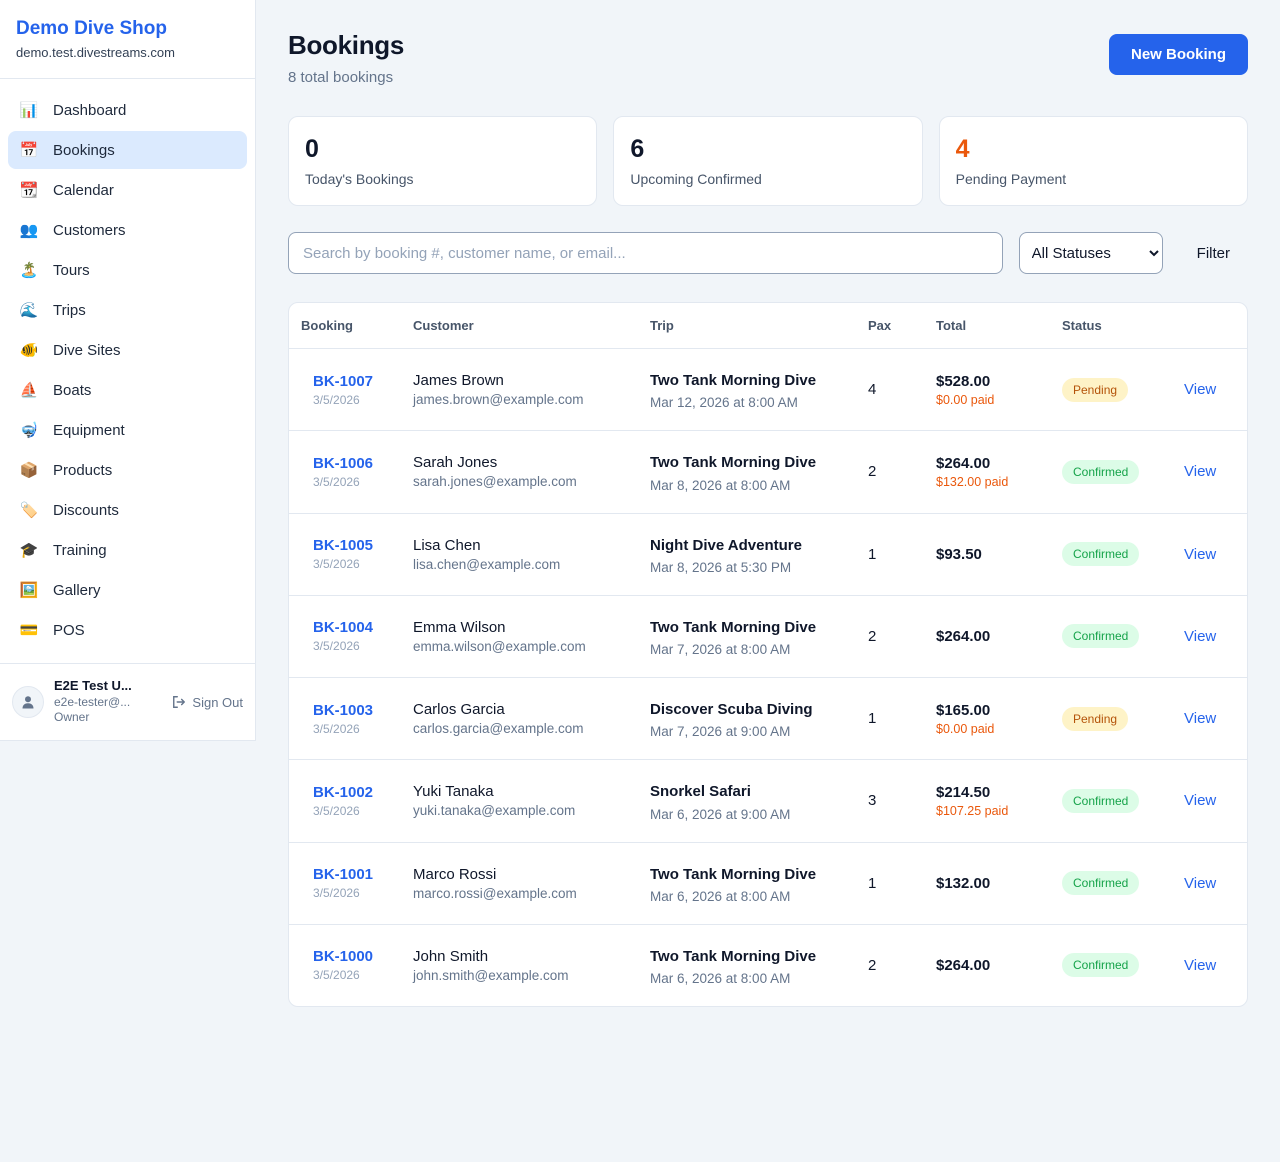 This screenshot has width=1280, height=1162. Describe the element at coordinates (963, 883) in the screenshot. I see `total-amount: $132.00` at that location.